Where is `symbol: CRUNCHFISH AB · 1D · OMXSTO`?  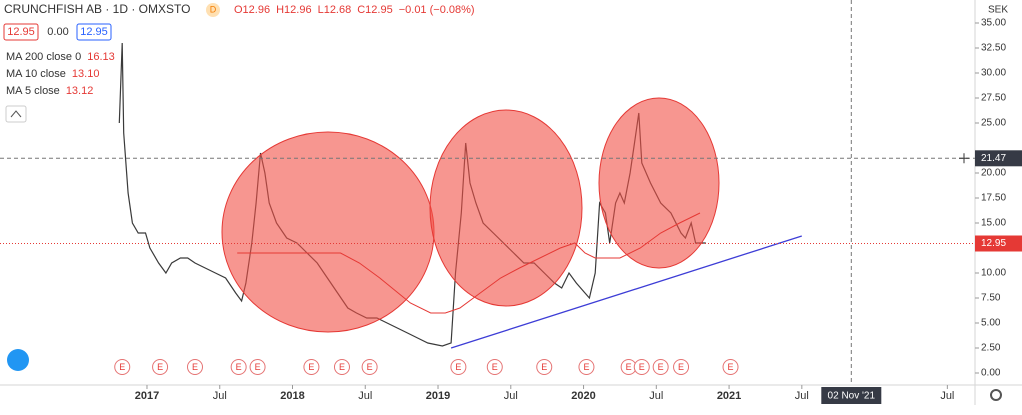 symbol: CRUNCHFISH AB · 1D · OMXSTO is located at coordinates (97, 9).